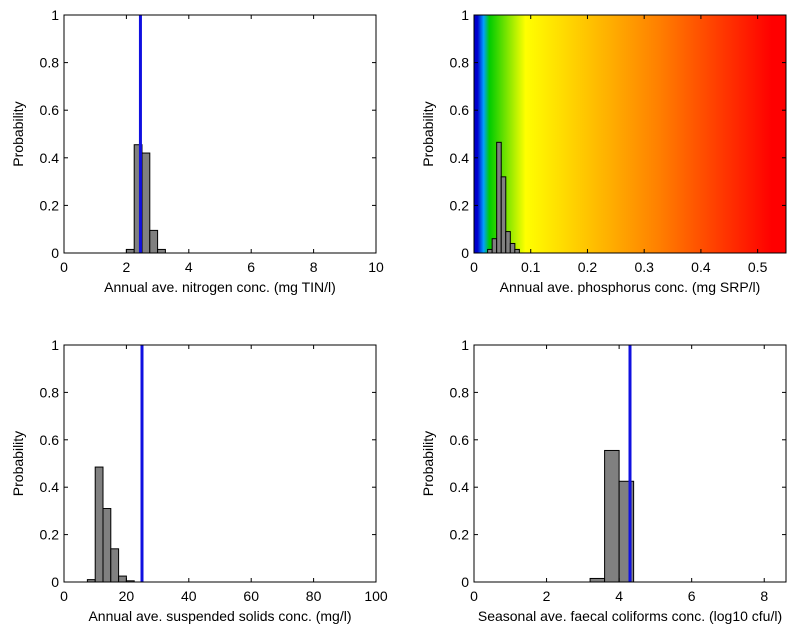  What do you see at coordinates (251, 596) in the screenshot?
I see `x-tick-label-4: 60` at bounding box center [251, 596].